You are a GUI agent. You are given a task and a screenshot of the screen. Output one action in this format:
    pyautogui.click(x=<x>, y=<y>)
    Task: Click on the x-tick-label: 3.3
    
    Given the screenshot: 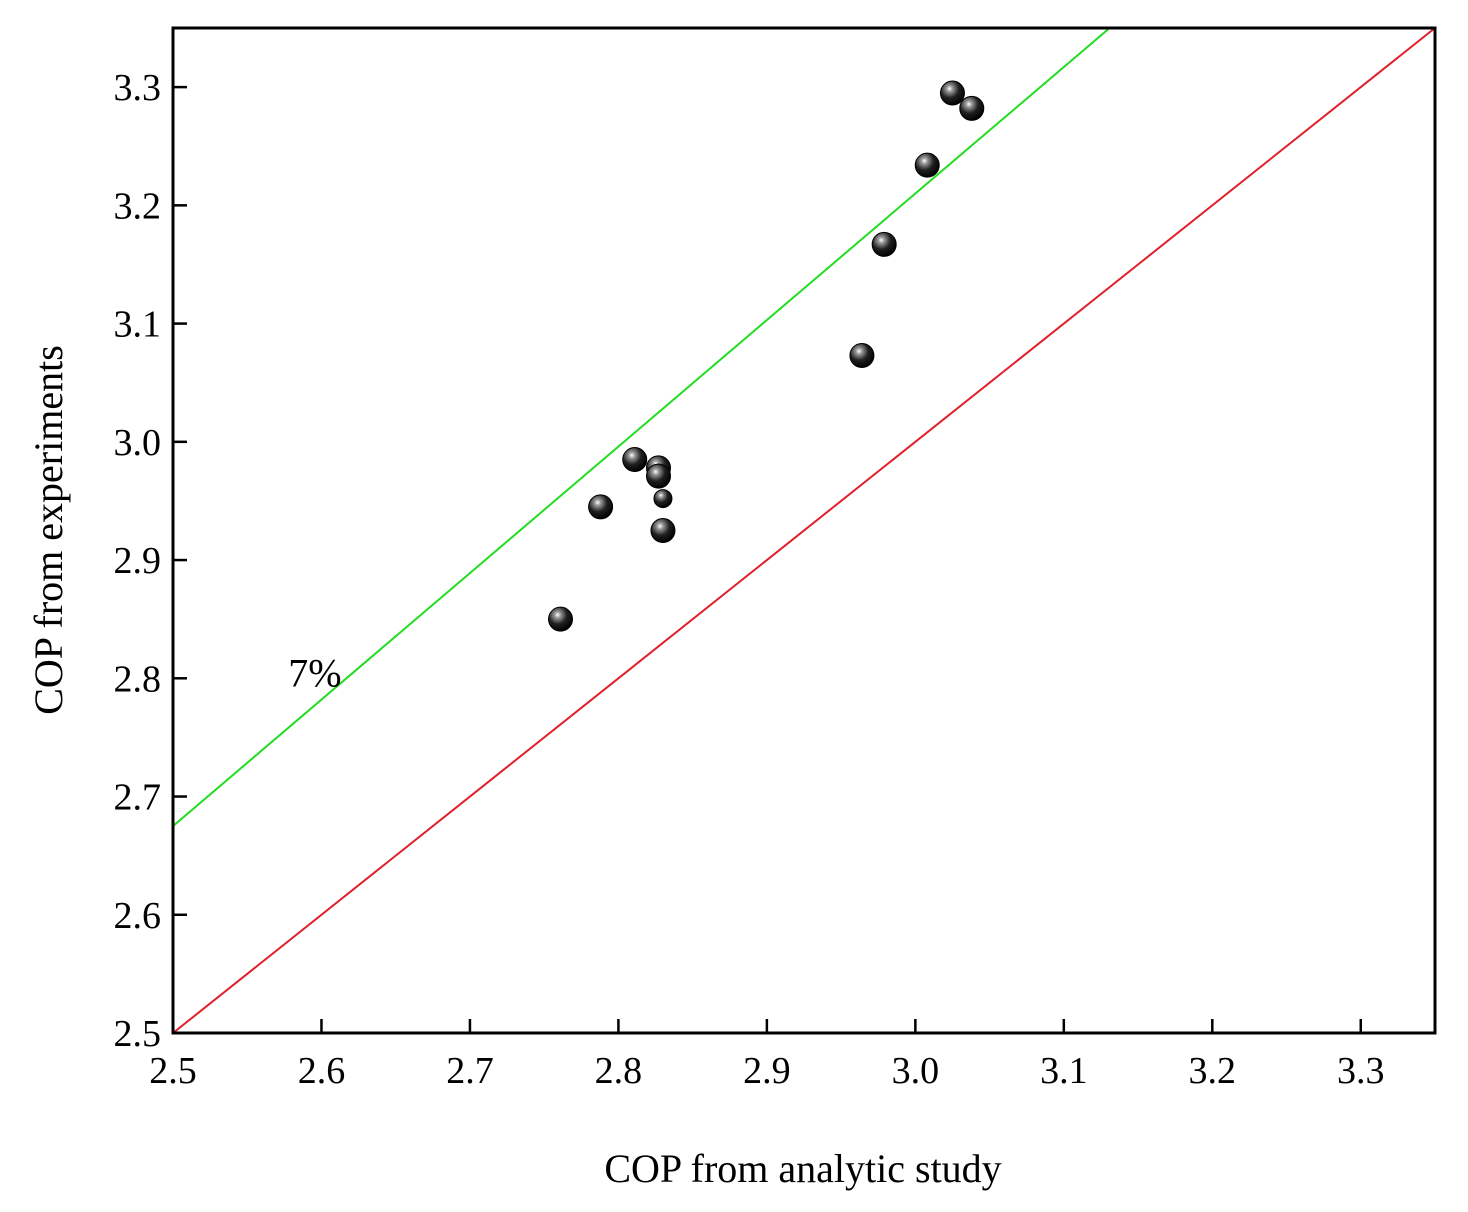 What is the action you would take?
    pyautogui.click(x=1361, y=1071)
    